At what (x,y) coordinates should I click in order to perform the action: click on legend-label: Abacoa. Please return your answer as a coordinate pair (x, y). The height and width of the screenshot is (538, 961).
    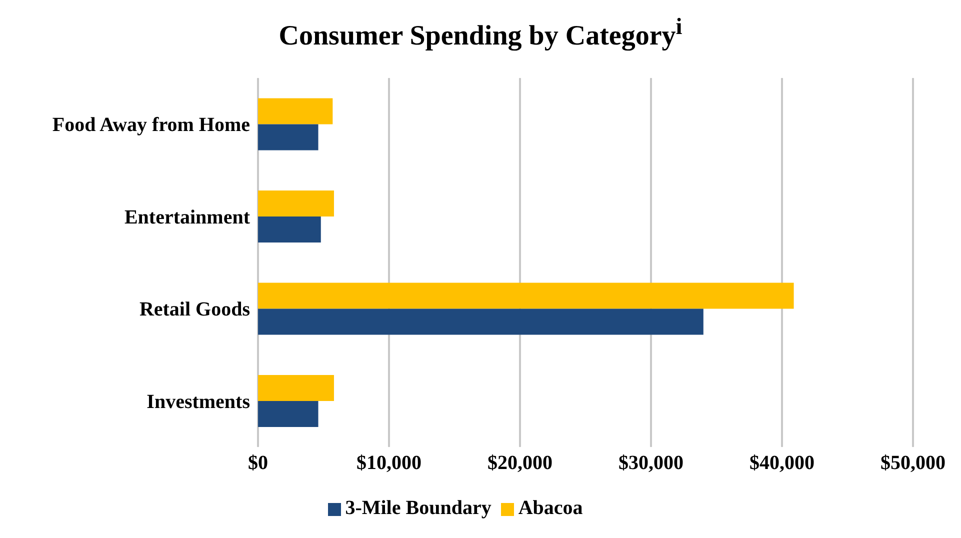
    Looking at the image, I should click on (550, 508).